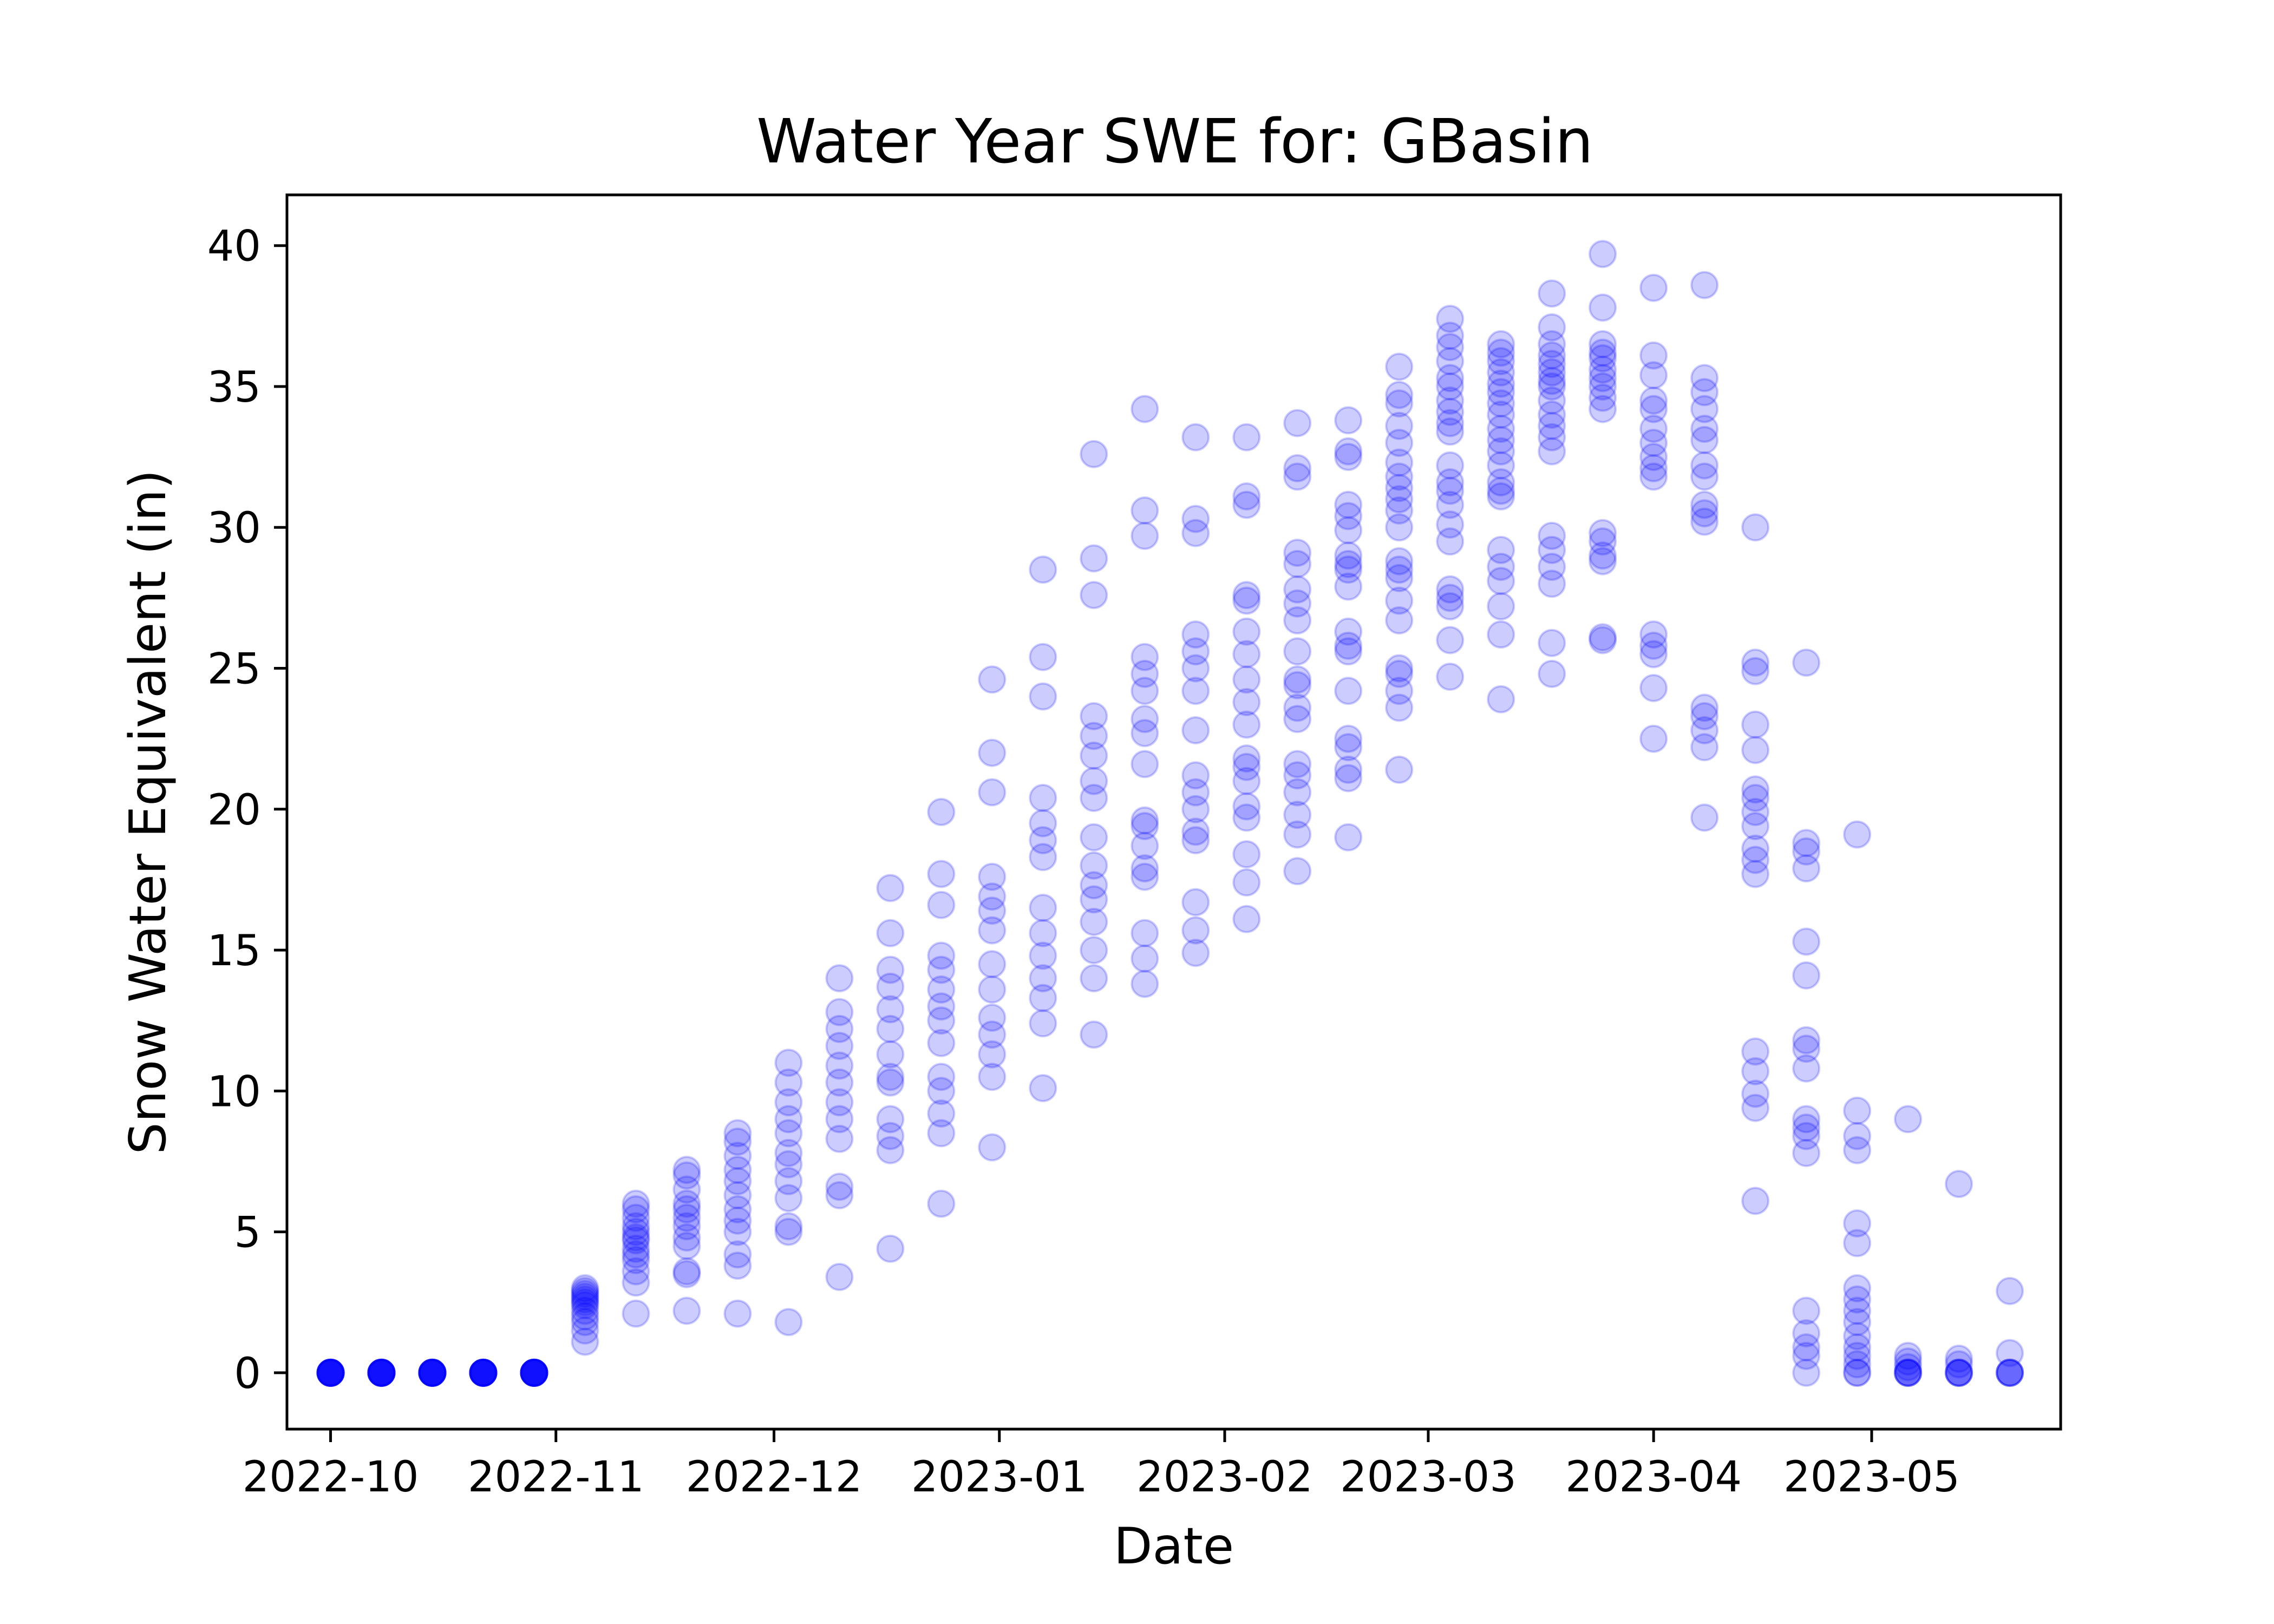  I want to click on x-tick-label: 2023-04, so click(1653, 1478).